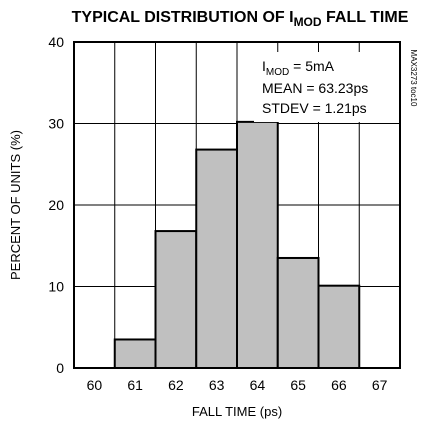 The width and height of the screenshot is (423, 430). I want to click on y-tick-label: 10, so click(56, 287).